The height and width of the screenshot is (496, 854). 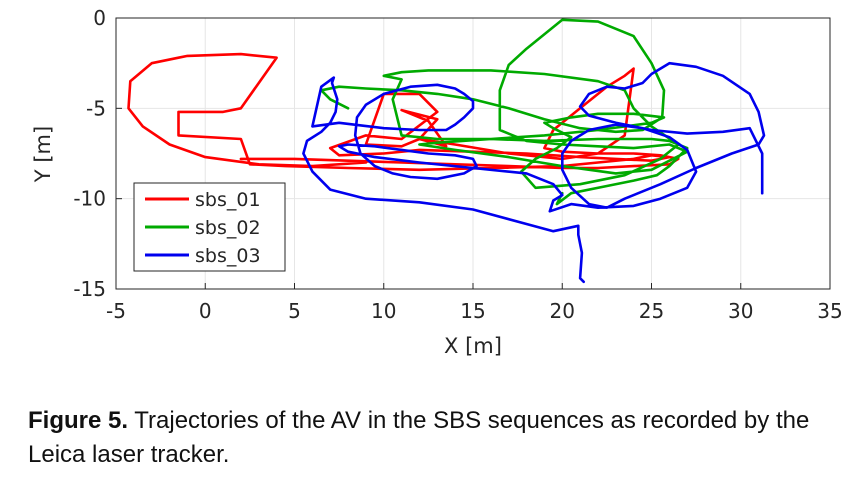 I want to click on x-tick-label: 5, so click(x=294, y=311).